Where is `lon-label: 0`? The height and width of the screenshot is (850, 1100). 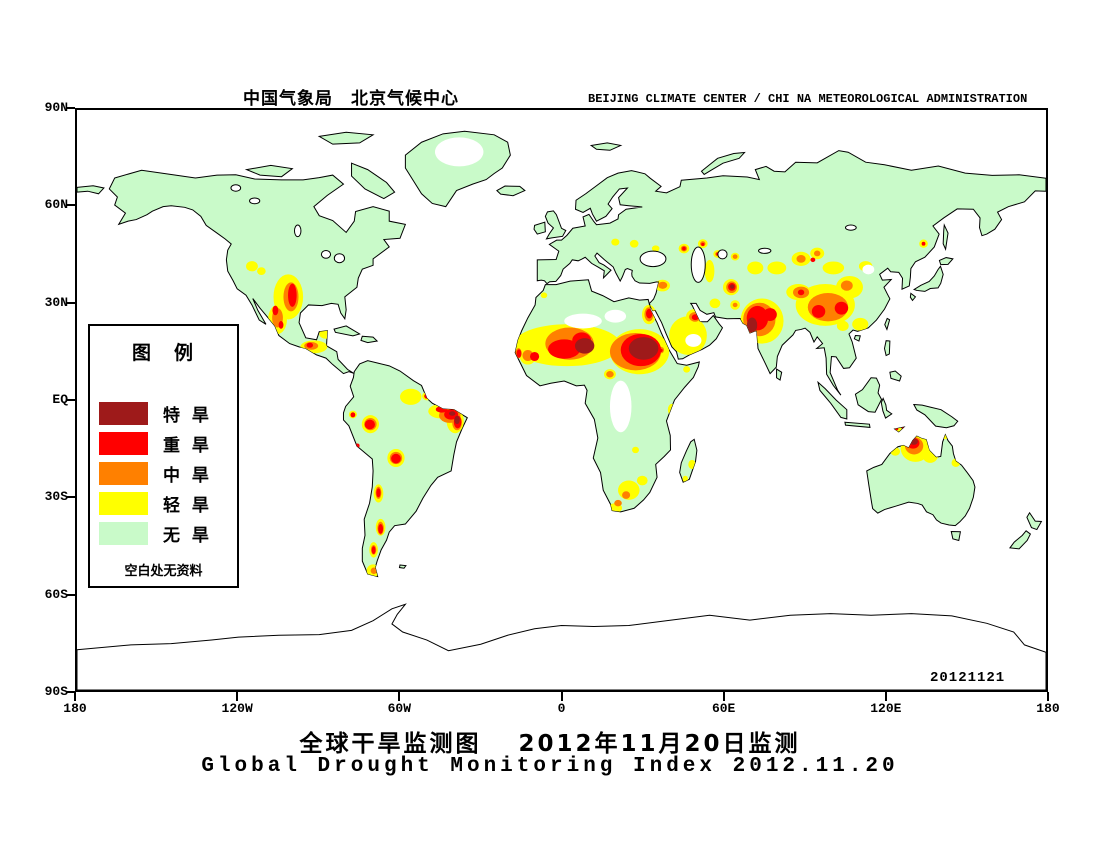
lon-label: 0 is located at coordinates (561, 708).